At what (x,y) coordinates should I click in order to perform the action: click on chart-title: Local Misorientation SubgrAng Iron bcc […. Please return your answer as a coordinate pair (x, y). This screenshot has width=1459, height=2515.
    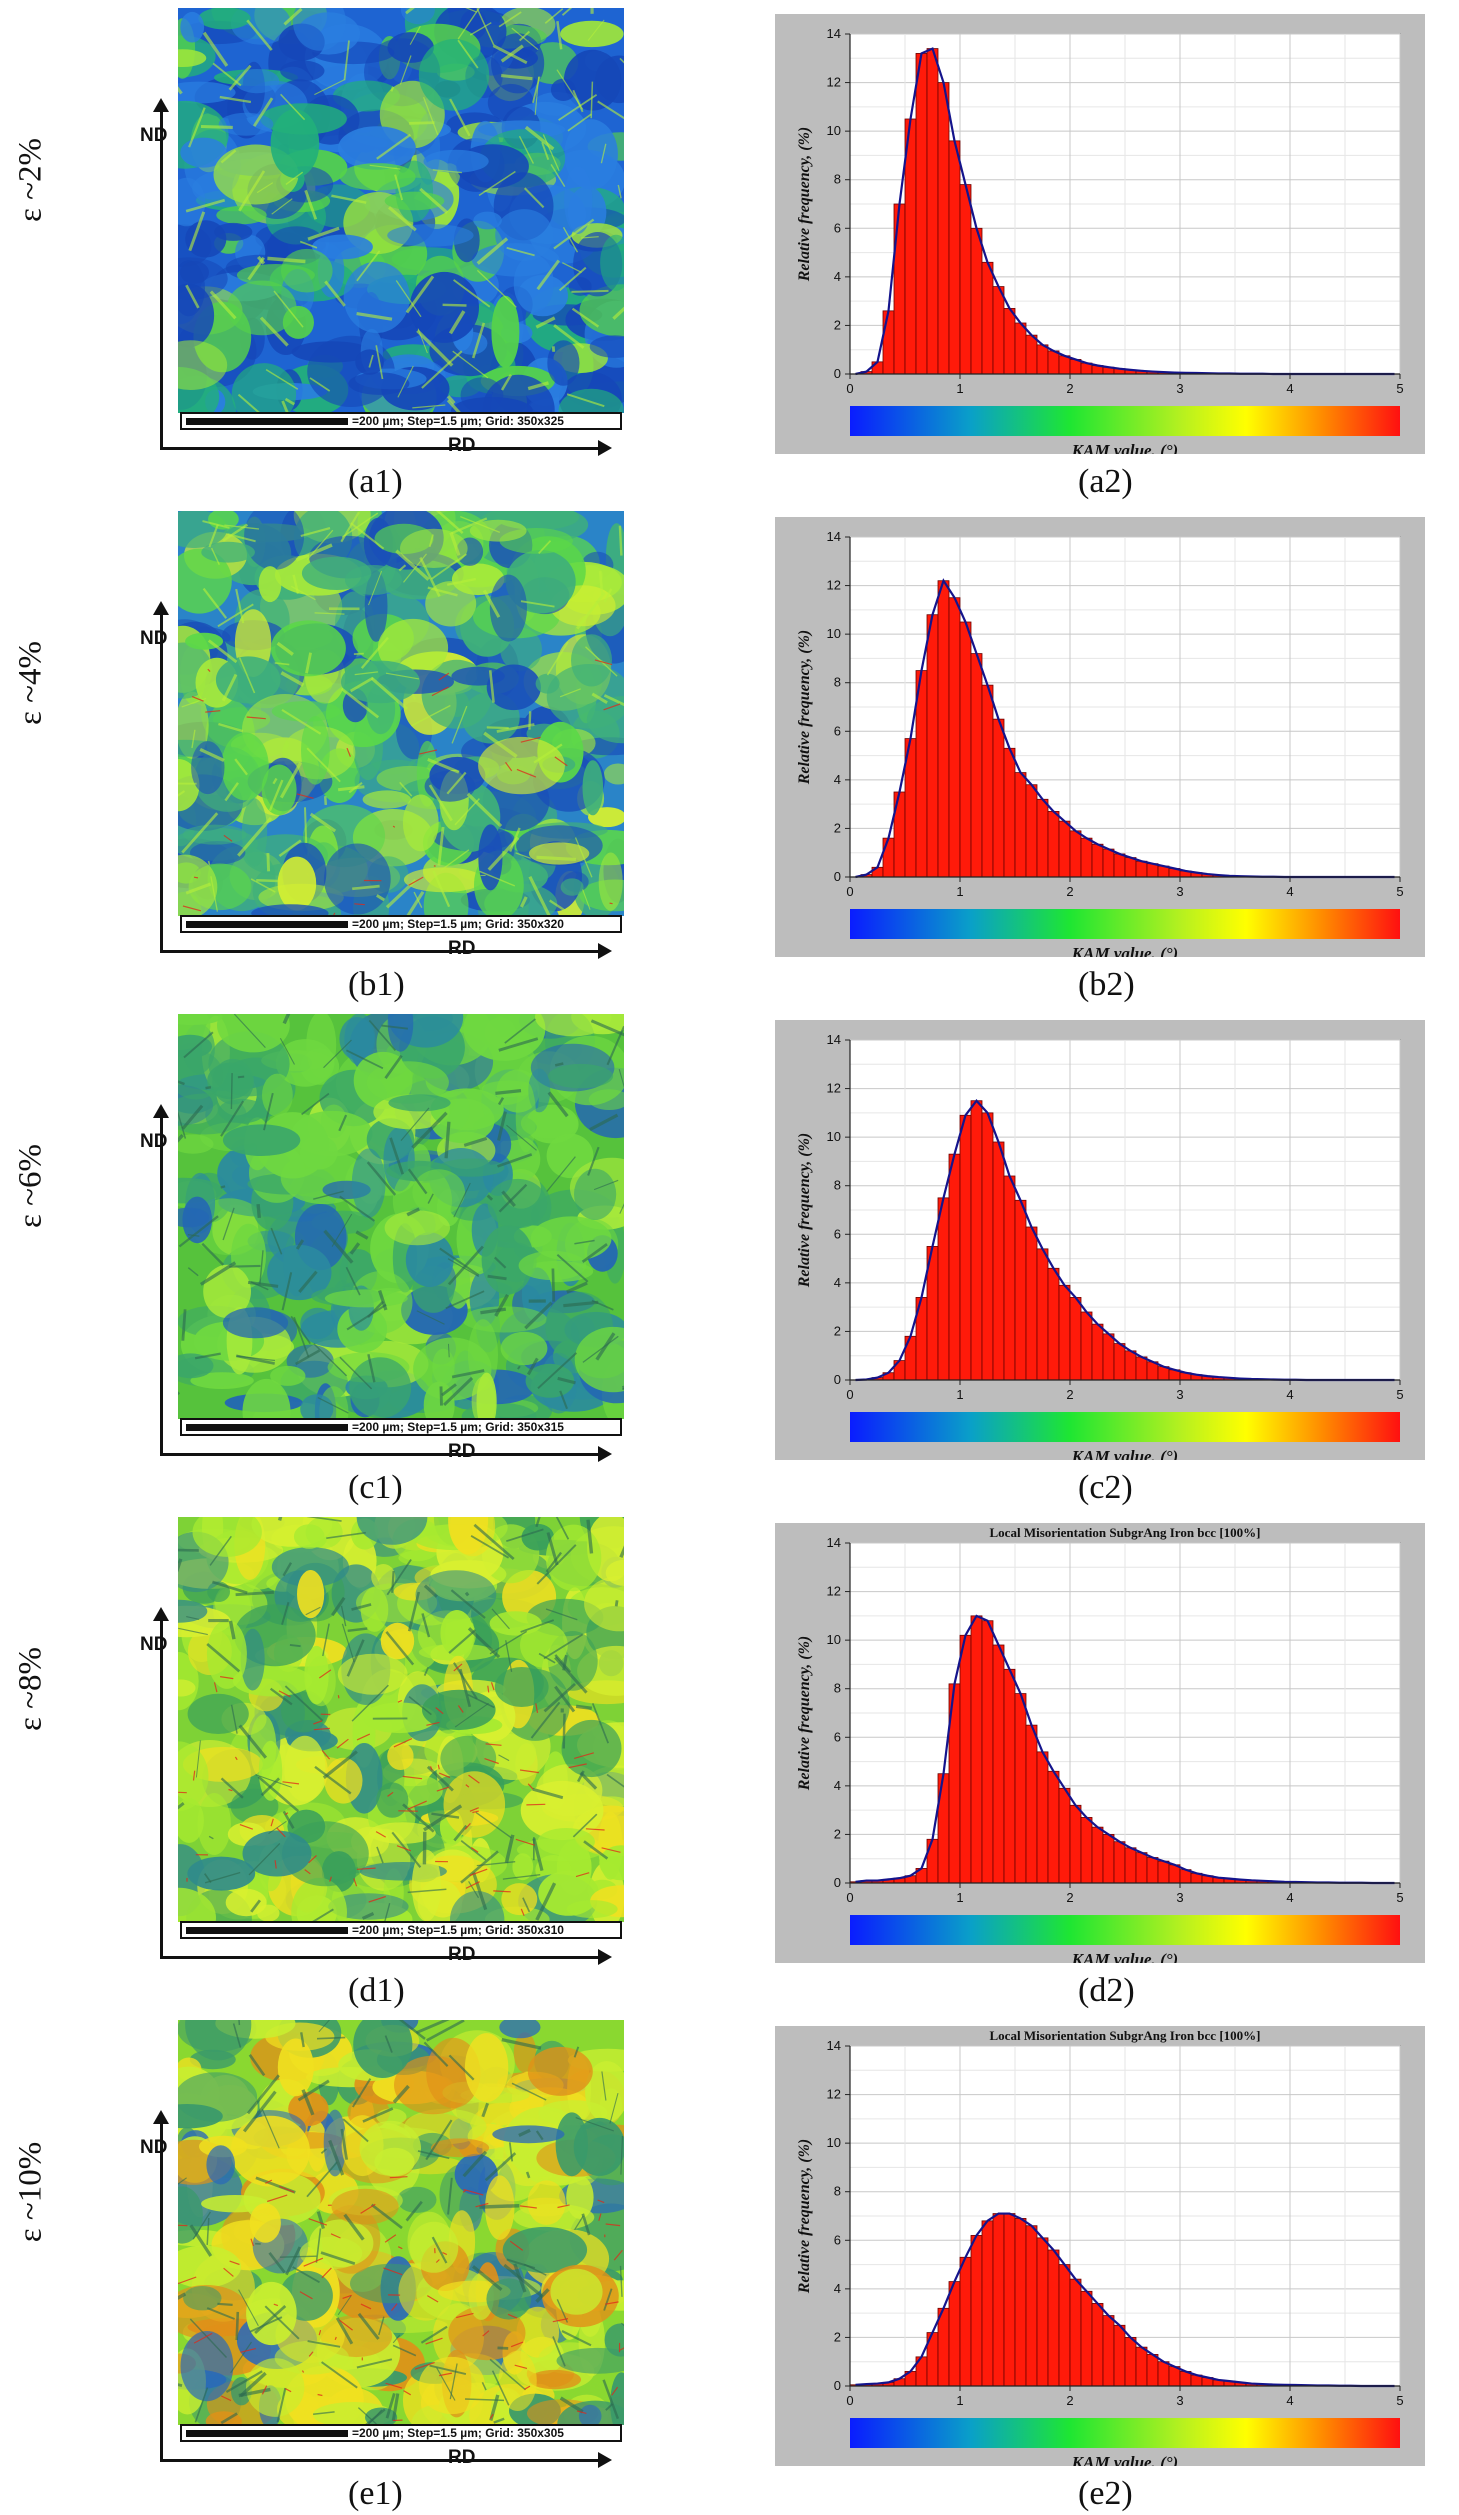
    Looking at the image, I should click on (1125, 1532).